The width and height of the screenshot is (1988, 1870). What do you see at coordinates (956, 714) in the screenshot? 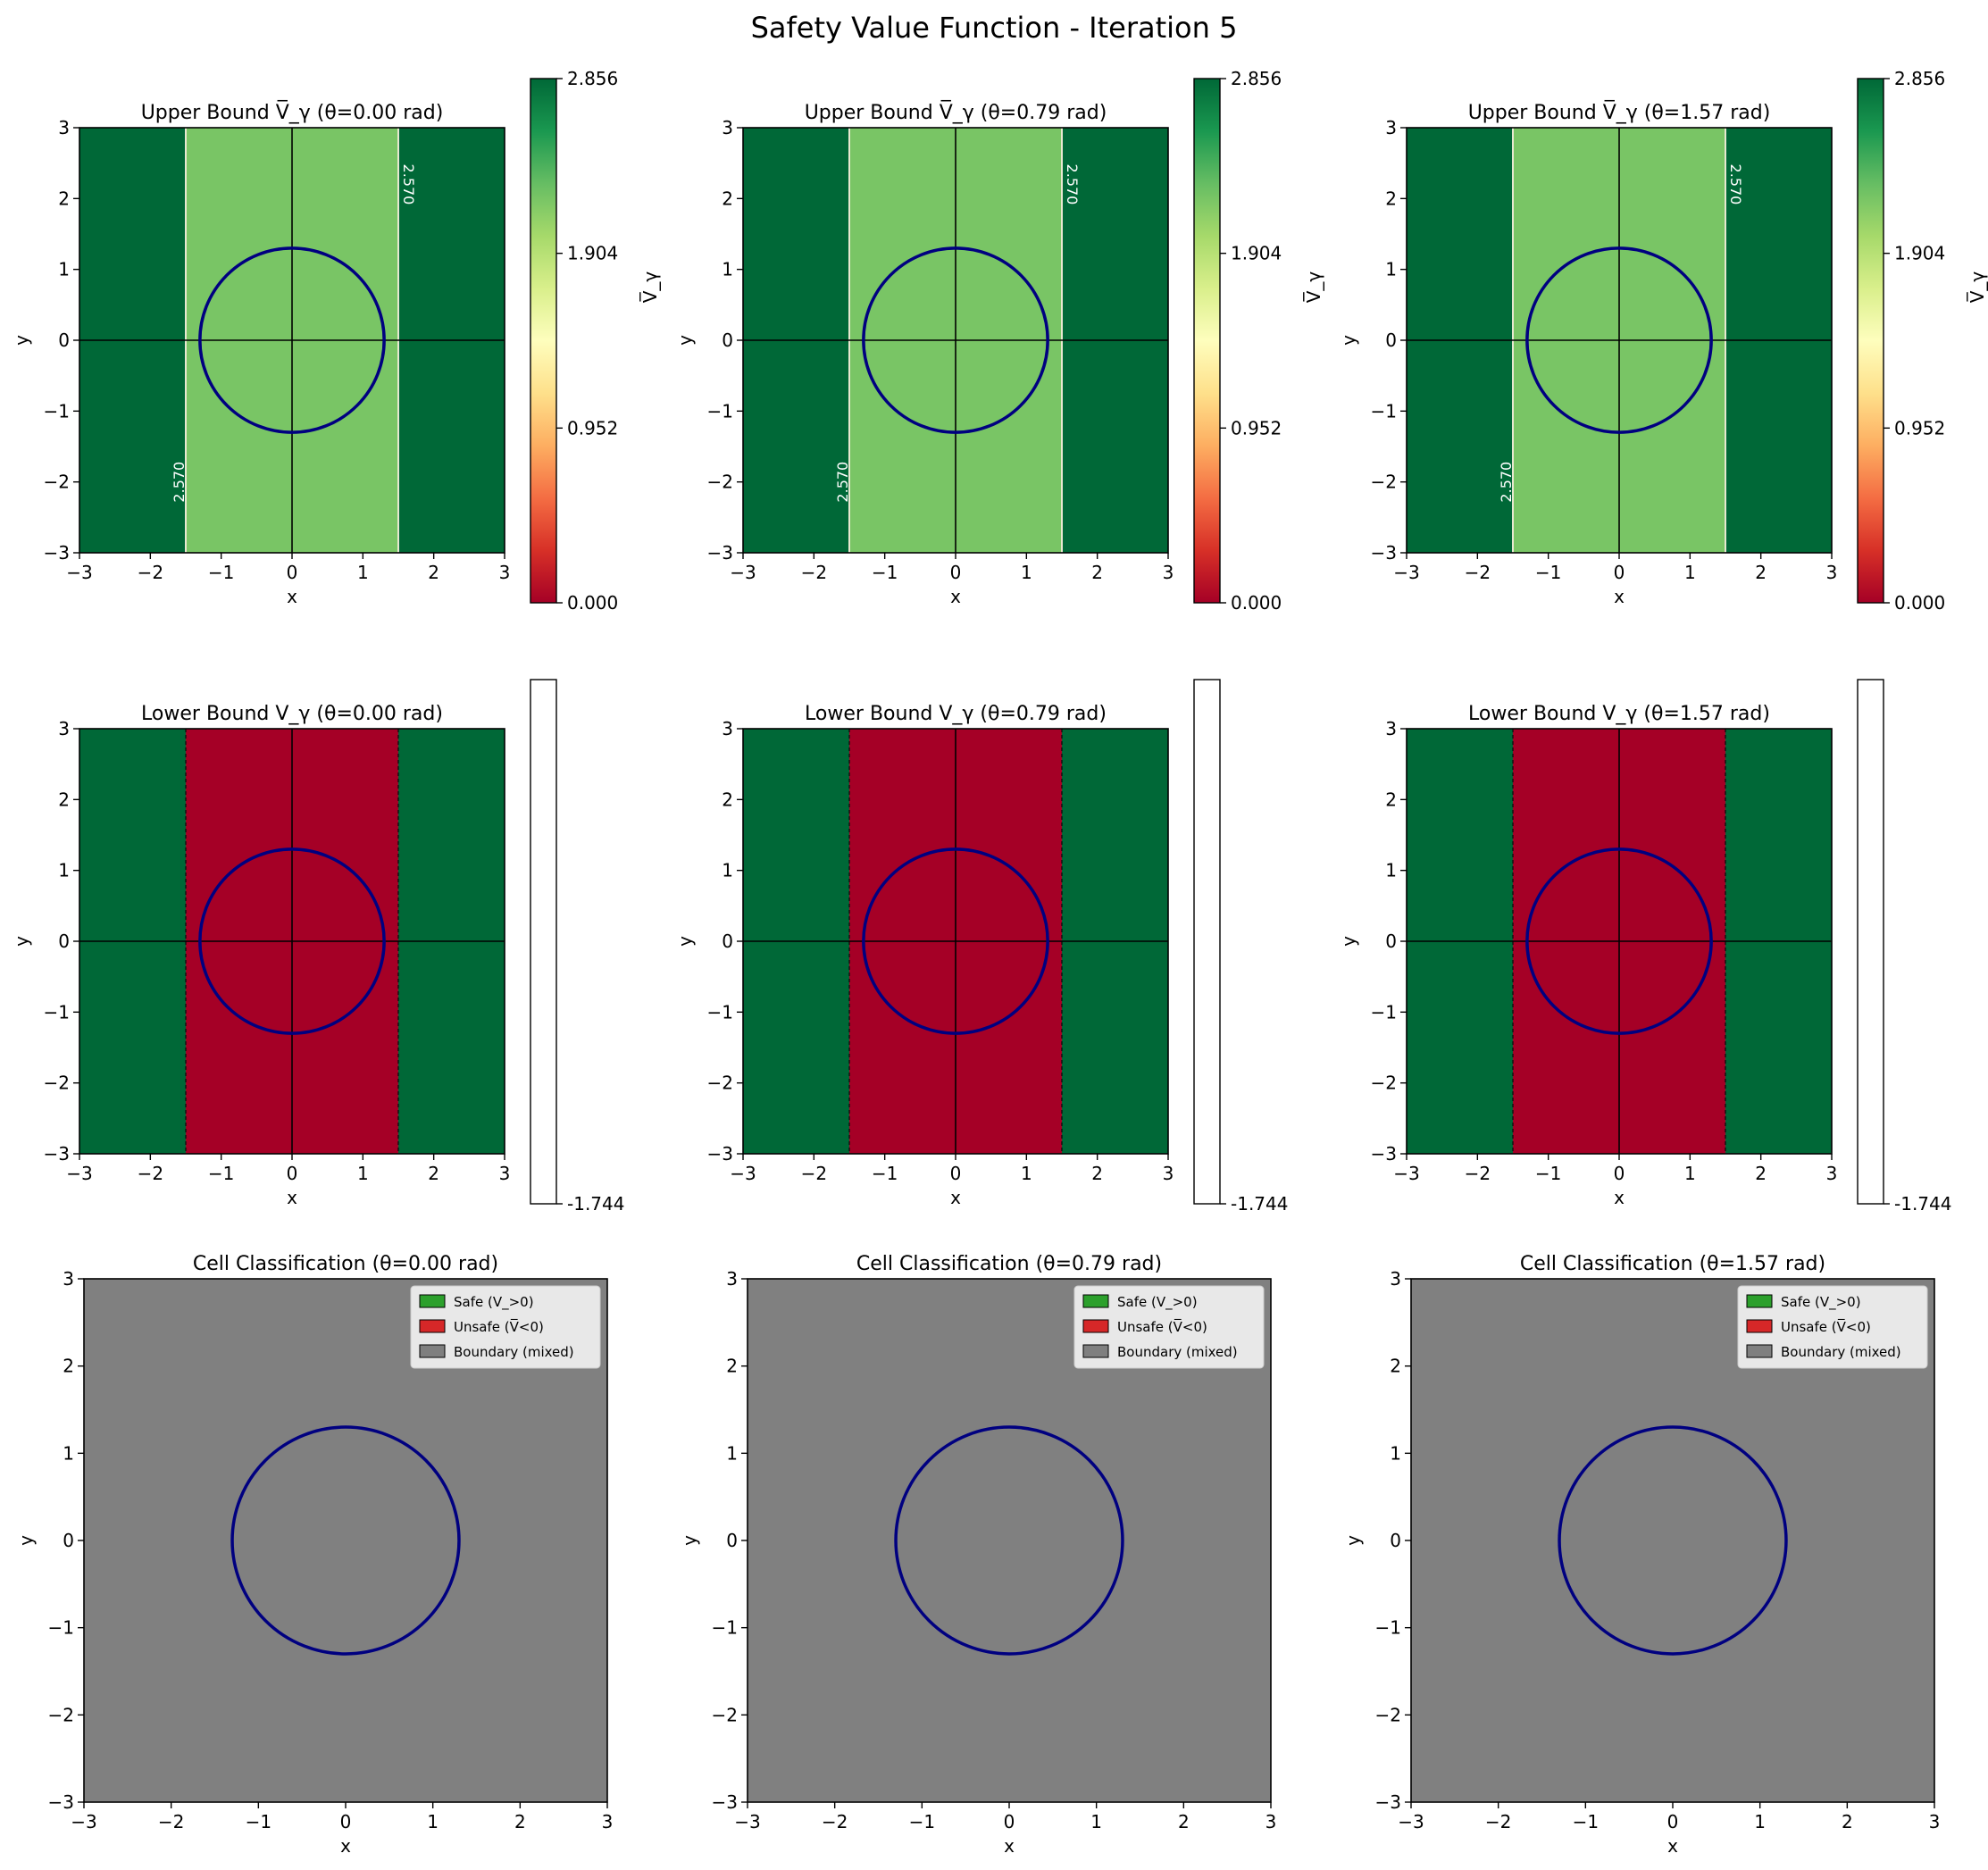
I see `panel-title: Lower Bound V_γ (θ=0.79 rad)` at bounding box center [956, 714].